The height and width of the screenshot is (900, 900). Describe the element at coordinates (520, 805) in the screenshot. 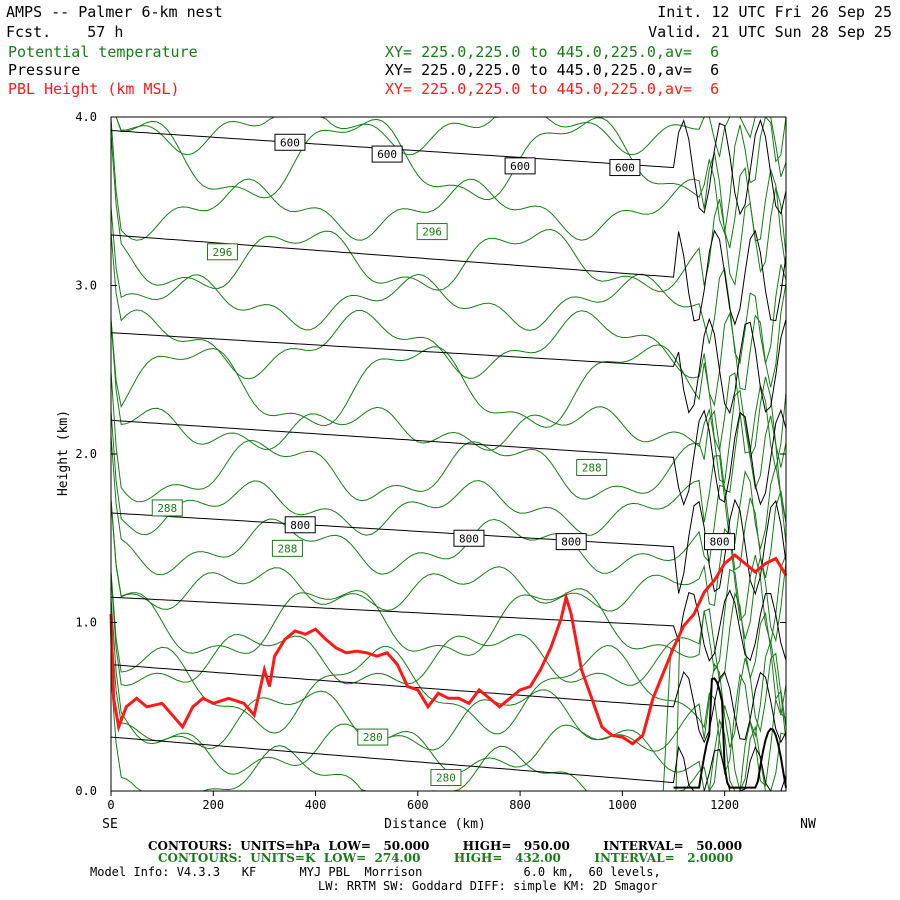

I see `x-tick-label: 800` at that location.